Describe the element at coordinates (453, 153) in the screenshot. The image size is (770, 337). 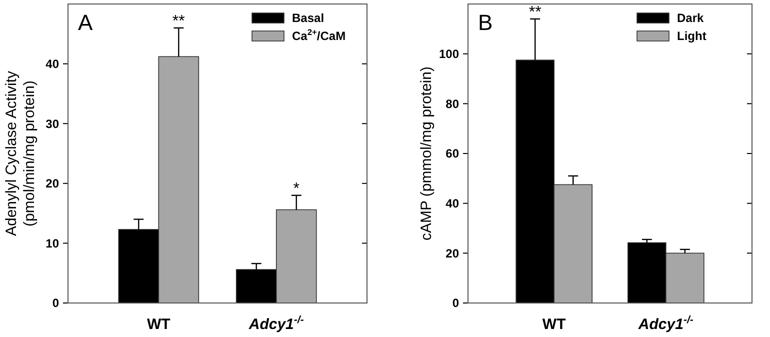
I see `y-tick-label: 60` at that location.